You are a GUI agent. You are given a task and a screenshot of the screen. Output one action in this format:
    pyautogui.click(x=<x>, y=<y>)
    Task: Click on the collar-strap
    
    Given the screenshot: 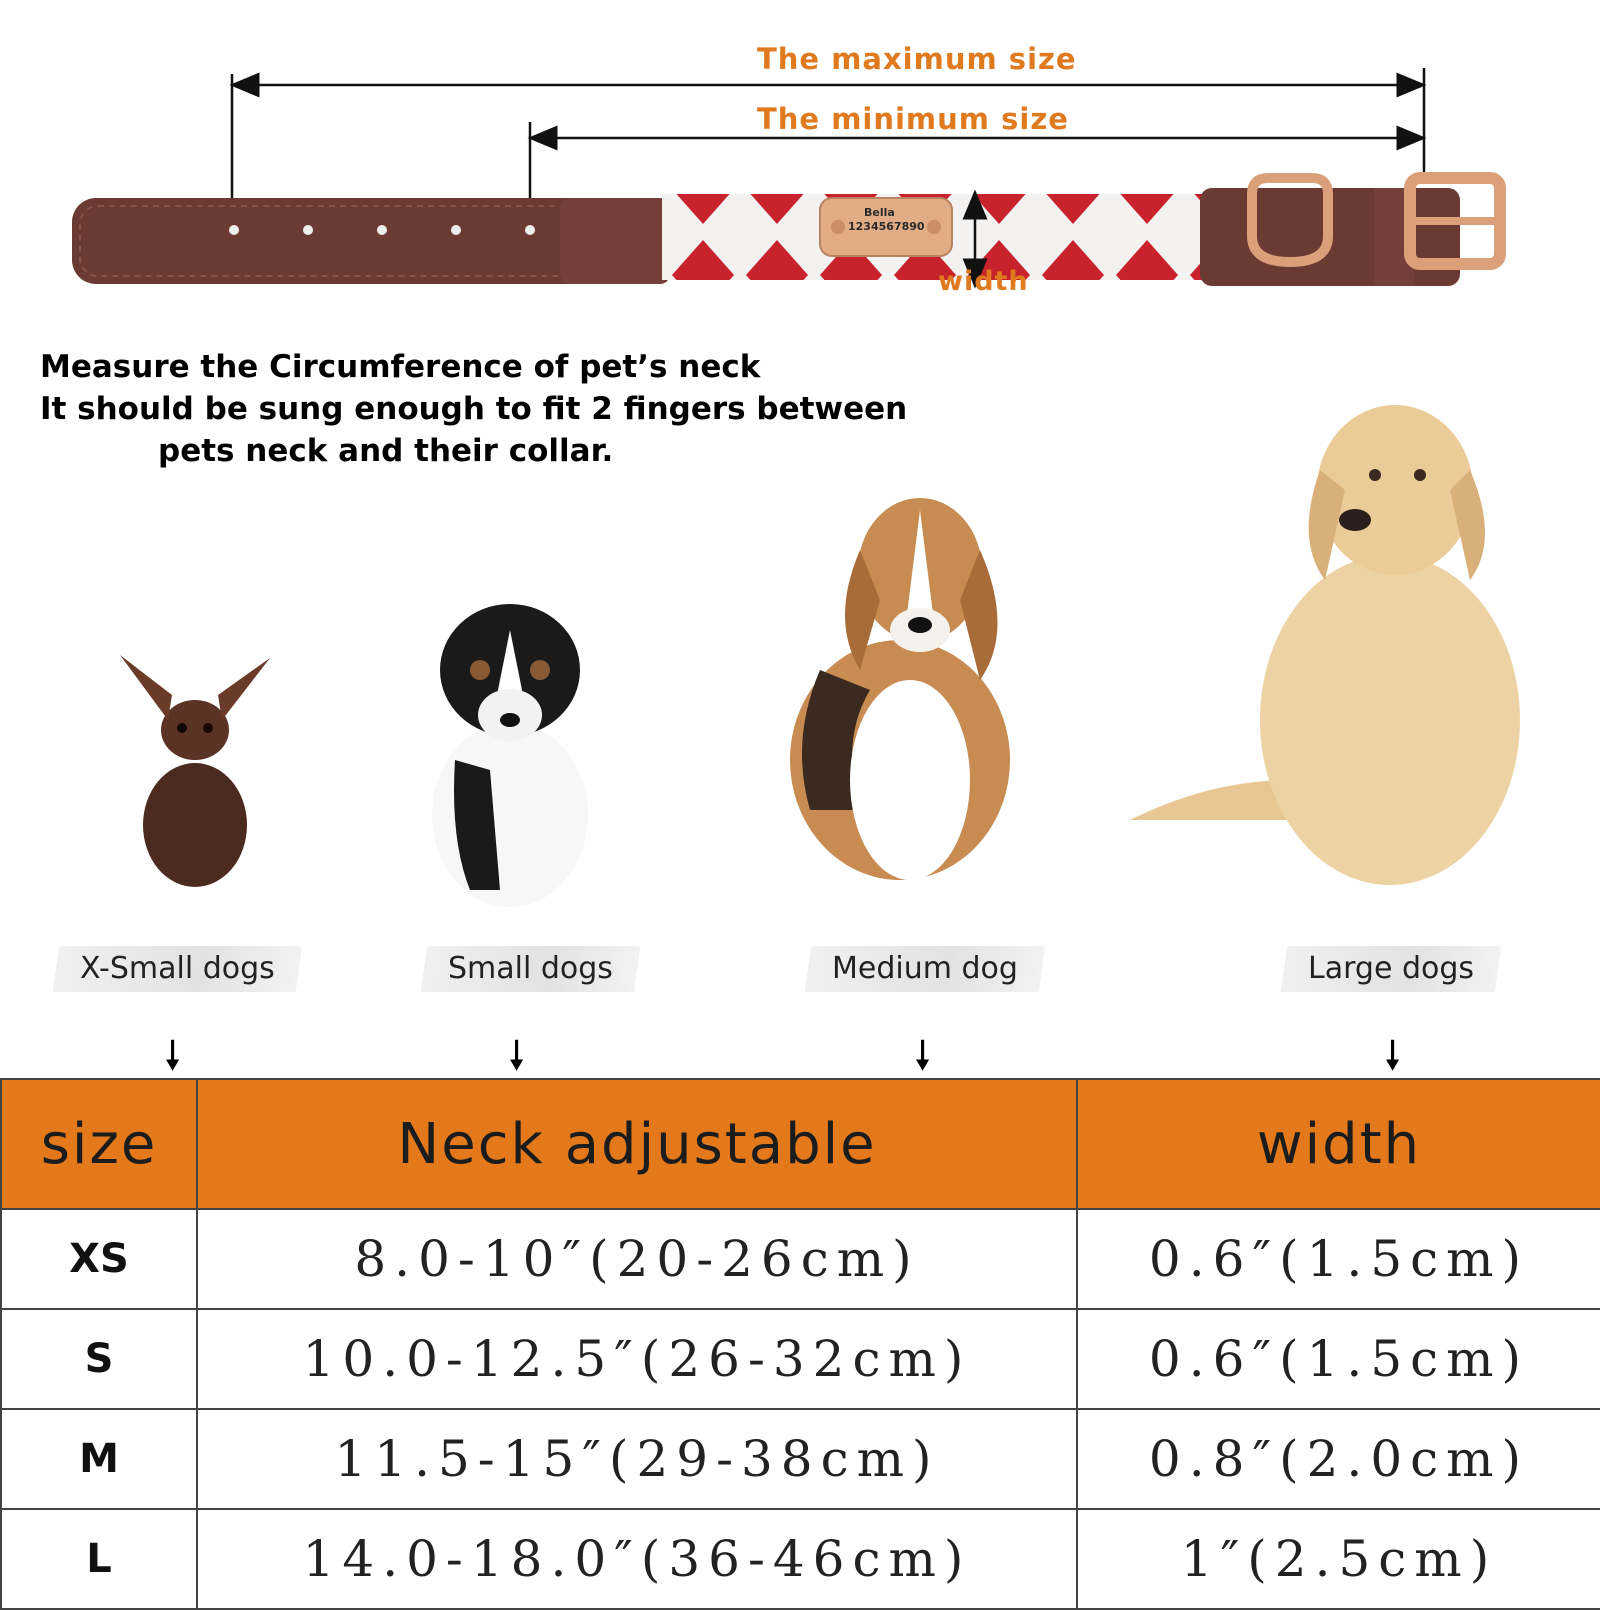 What is the action you would take?
    pyautogui.click(x=766, y=237)
    